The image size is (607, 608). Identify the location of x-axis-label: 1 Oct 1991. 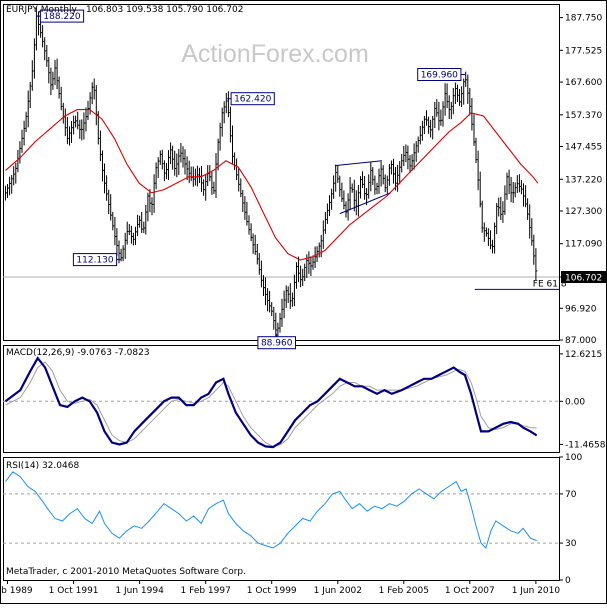
(74, 591).